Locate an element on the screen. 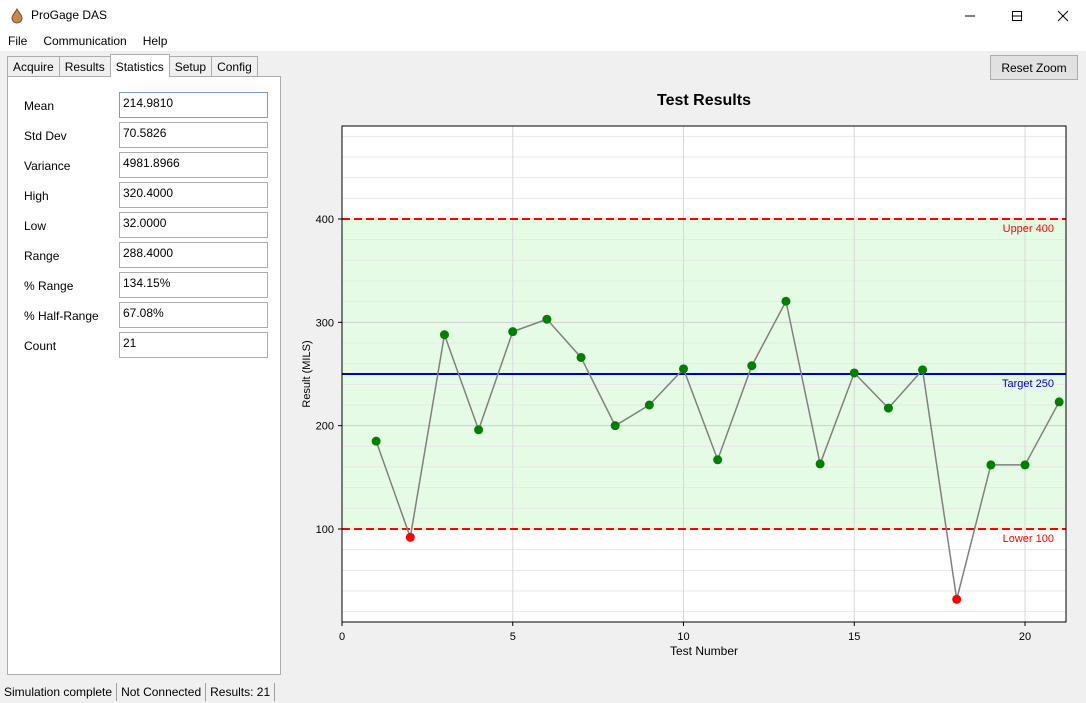  low-field: 32.0000 is located at coordinates (193, 225).